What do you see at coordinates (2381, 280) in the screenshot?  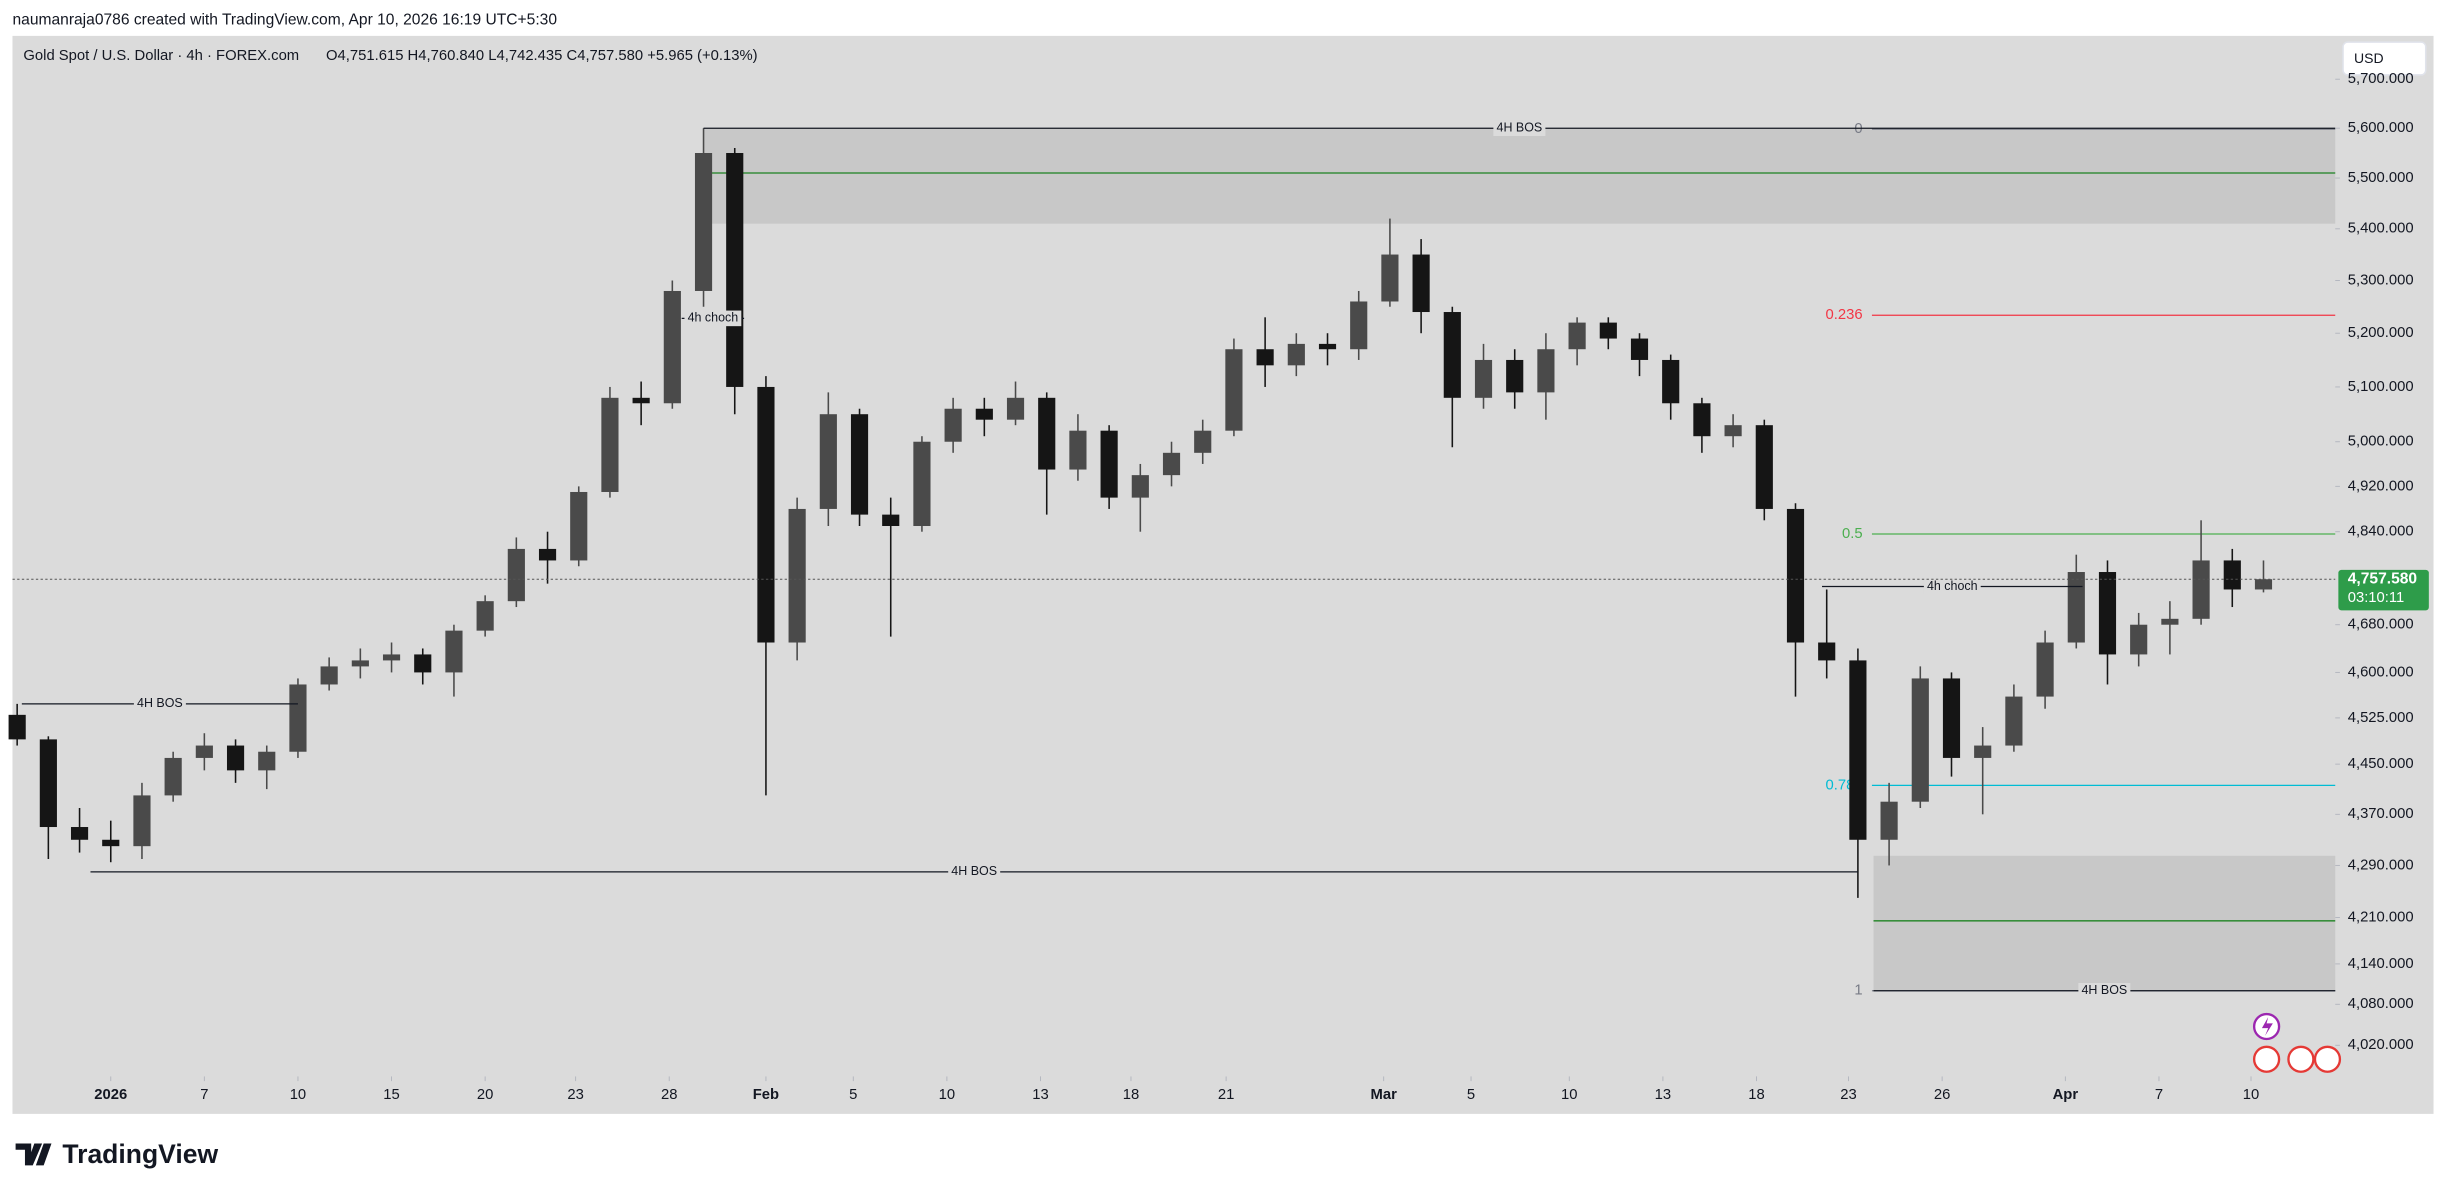 I see `y-tick-label: 5,300.000` at bounding box center [2381, 280].